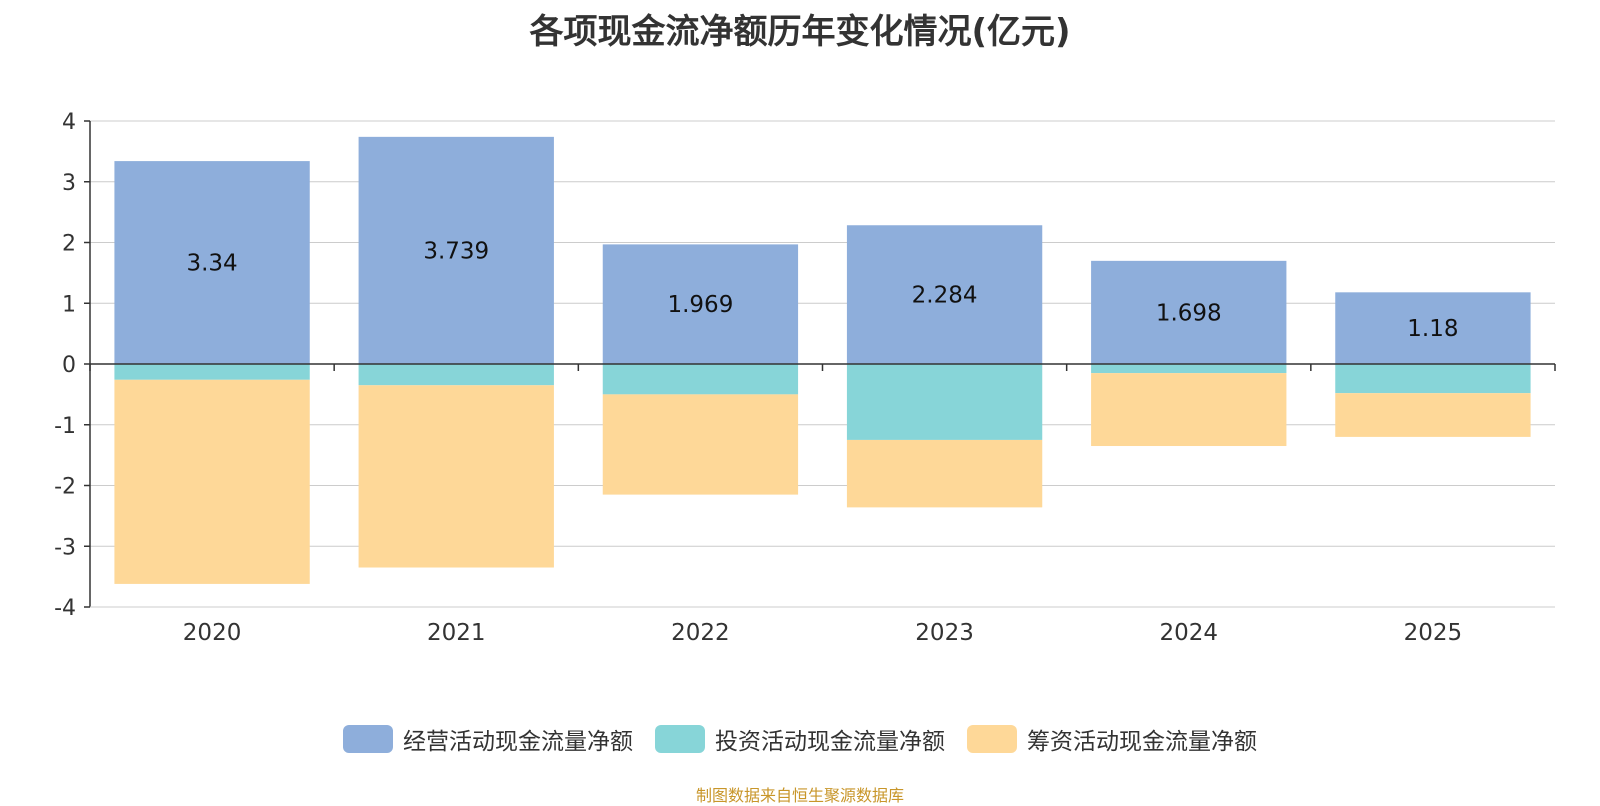 The height and width of the screenshot is (806, 1600). I want to click on chart-legend: 经营活动现金流量净额 投资活动现金流量净额 筹资活动现金流量净额, so click(800, 739).